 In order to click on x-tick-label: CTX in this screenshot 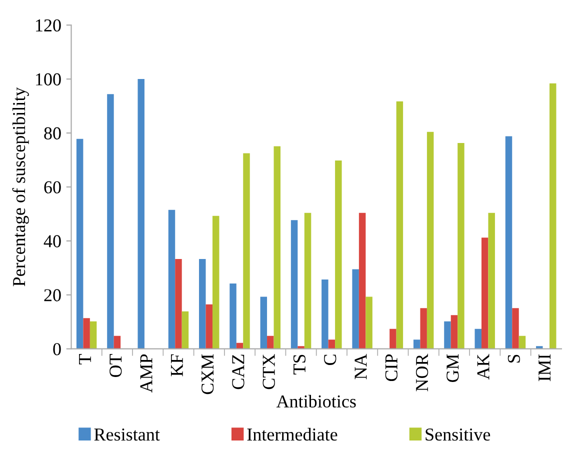, I will do `click(268, 372)`.